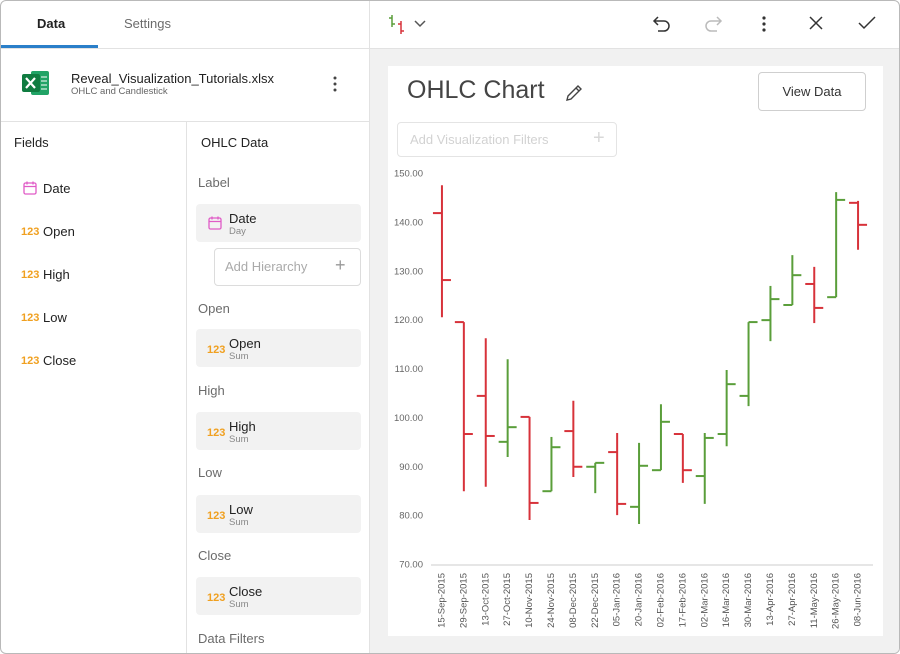 This screenshot has width=900, height=654. What do you see at coordinates (408, 271) in the screenshot?
I see `y-tick-label: 130.00` at bounding box center [408, 271].